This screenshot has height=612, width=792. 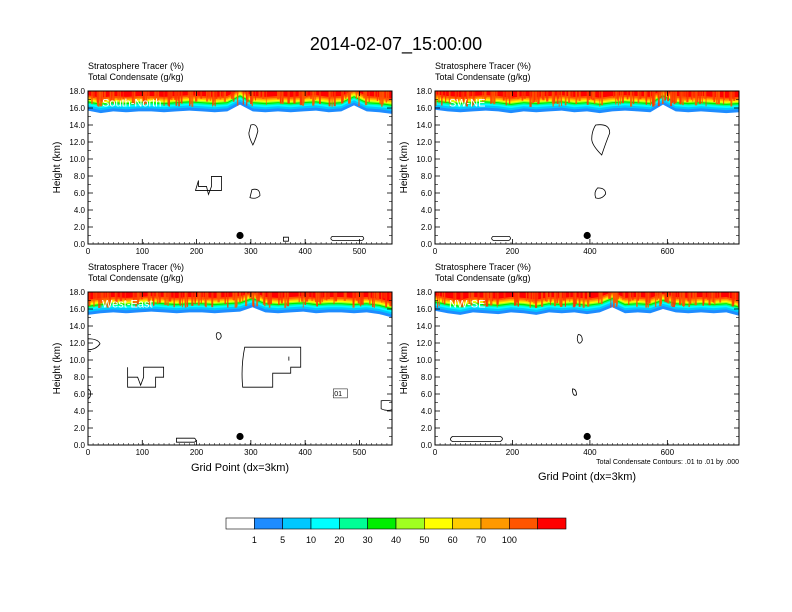 I want to click on panel-title-line-1: Stratosphere Tracer (%), so click(x=483, y=267).